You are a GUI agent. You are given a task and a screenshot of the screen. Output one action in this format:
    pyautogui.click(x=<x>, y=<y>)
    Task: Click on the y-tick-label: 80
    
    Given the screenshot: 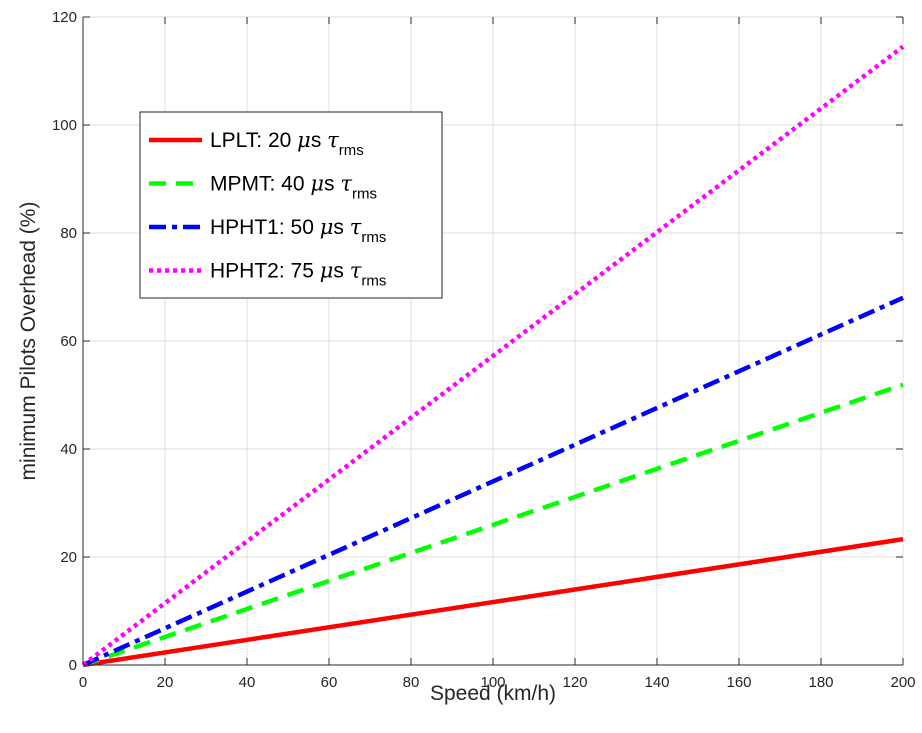 What is the action you would take?
    pyautogui.click(x=68, y=233)
    